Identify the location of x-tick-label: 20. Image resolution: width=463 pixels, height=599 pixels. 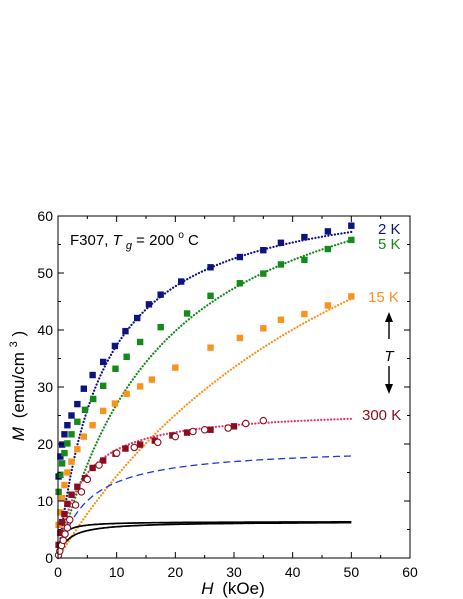
(176, 572).